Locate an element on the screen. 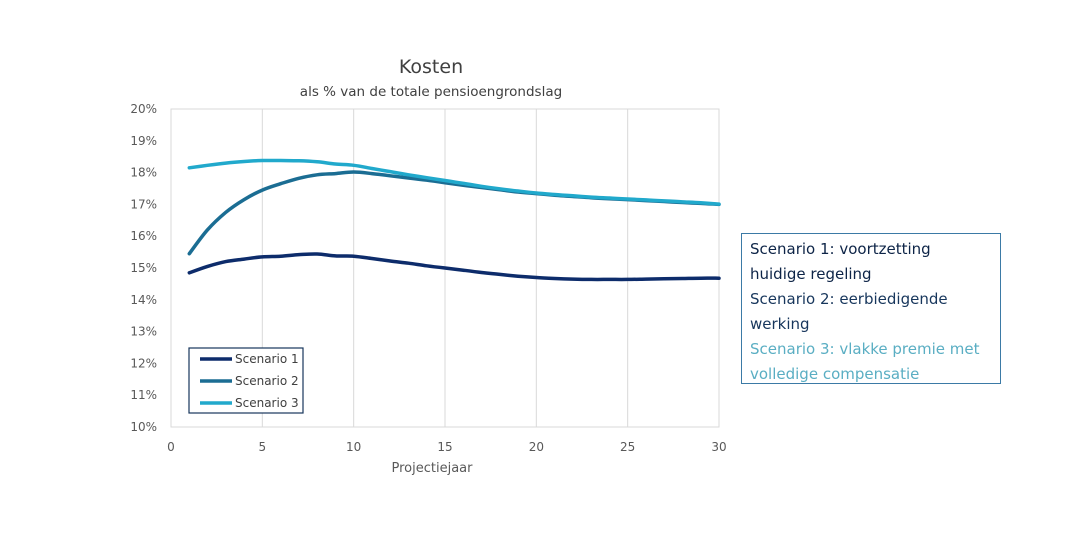 This screenshot has width=1088, height=539. y-tick-label: 11% is located at coordinates (143, 395).